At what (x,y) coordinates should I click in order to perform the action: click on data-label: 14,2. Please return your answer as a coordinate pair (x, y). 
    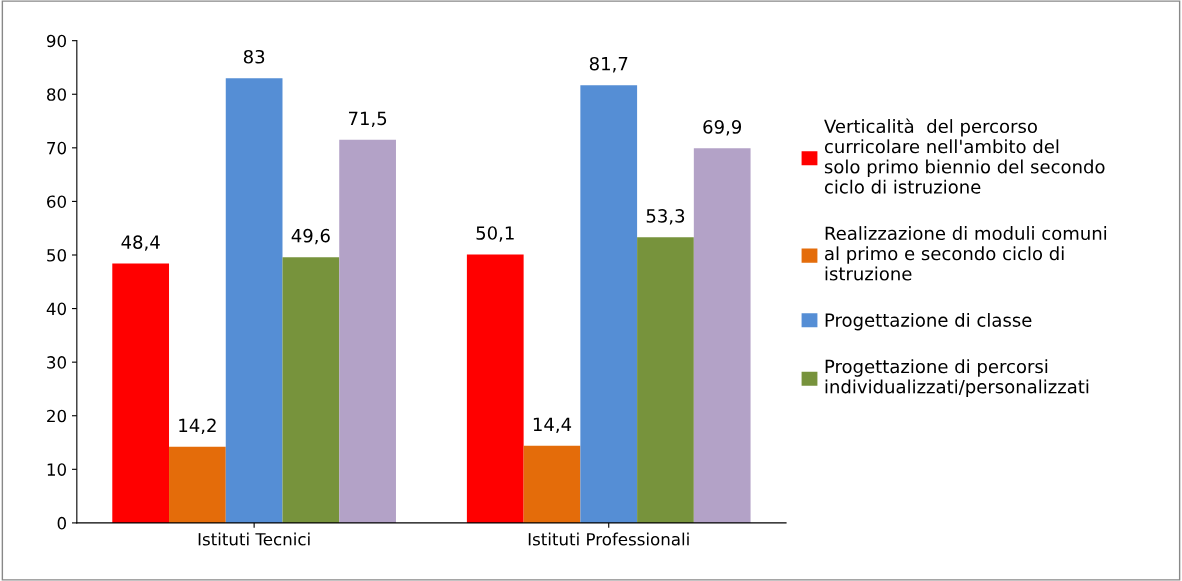
    Looking at the image, I should click on (197, 426).